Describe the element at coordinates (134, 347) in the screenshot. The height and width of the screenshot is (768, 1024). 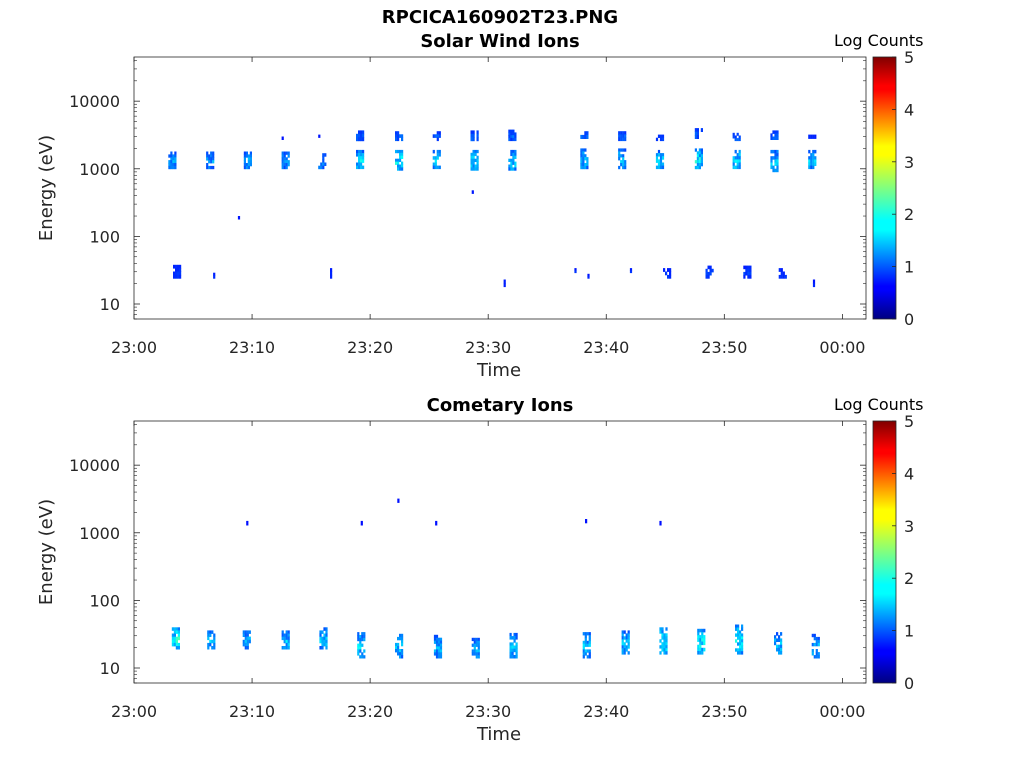
I see `x-tick-label: 23:00` at that location.